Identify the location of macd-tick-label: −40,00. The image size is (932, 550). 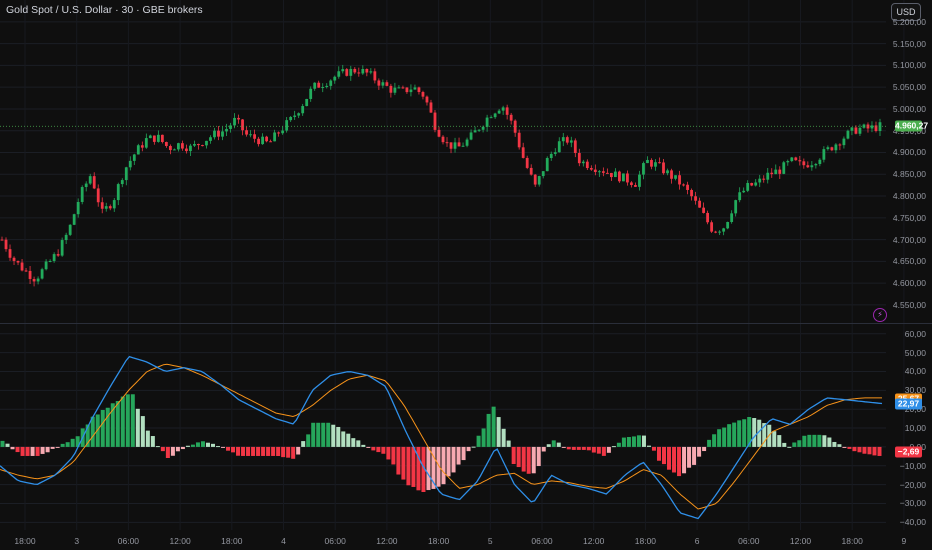
(912, 522).